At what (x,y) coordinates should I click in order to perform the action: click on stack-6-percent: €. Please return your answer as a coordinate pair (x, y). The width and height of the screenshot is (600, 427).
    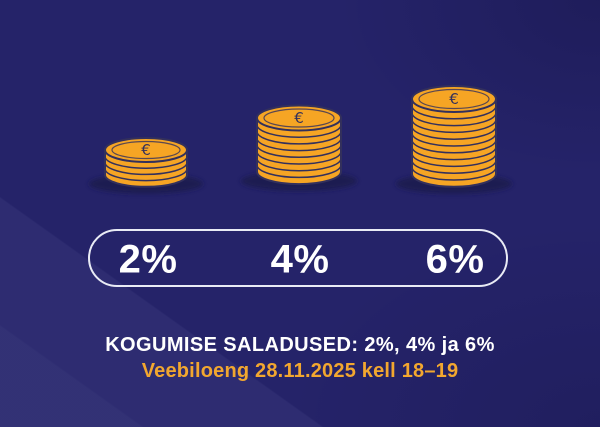
    Looking at the image, I should click on (454, 139).